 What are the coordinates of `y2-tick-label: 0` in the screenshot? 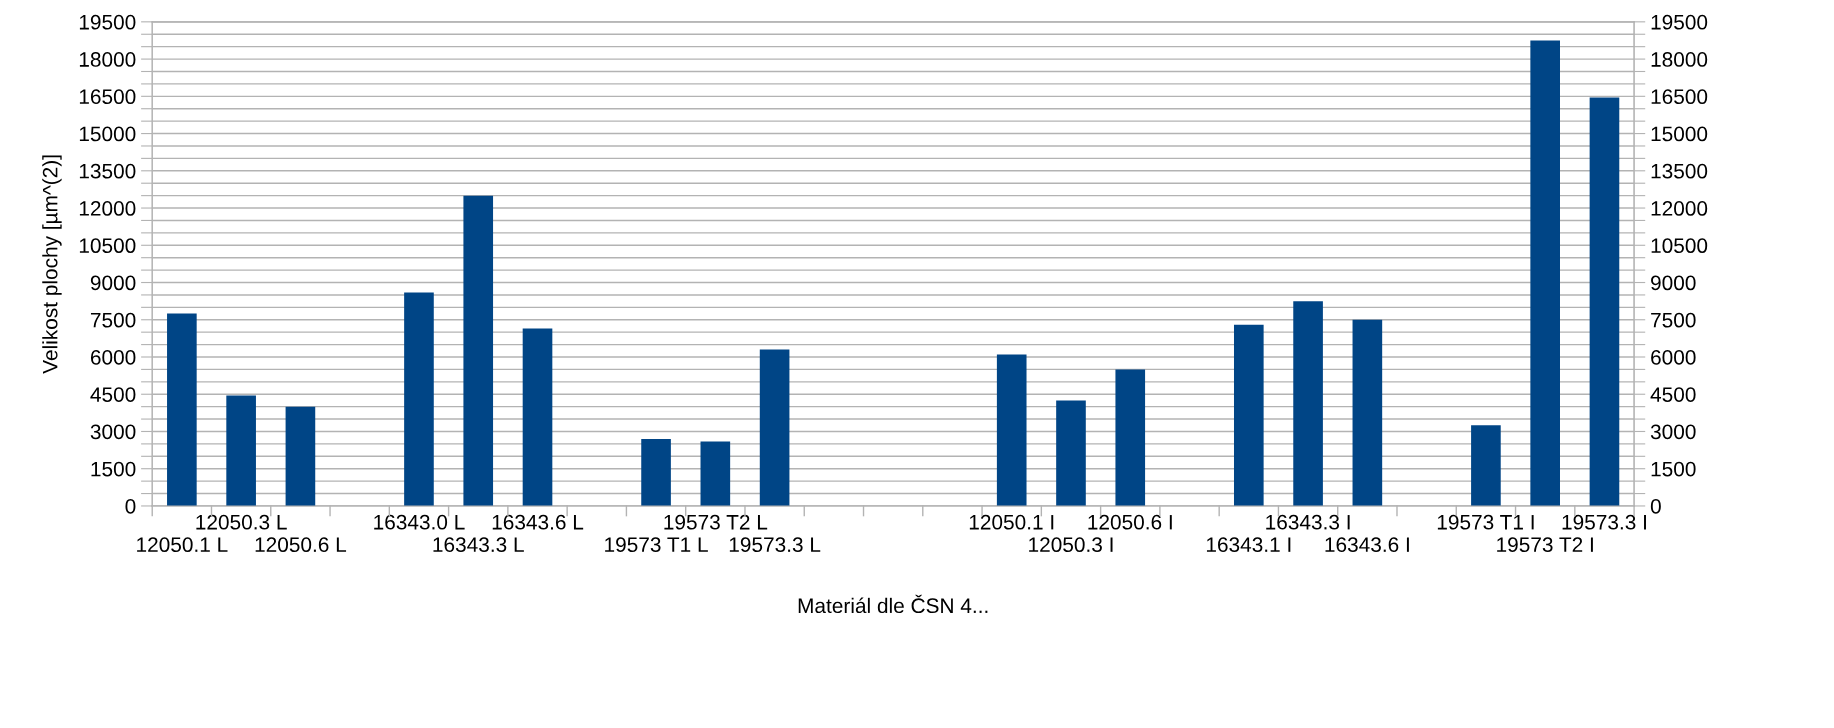 It's located at (1655, 506).